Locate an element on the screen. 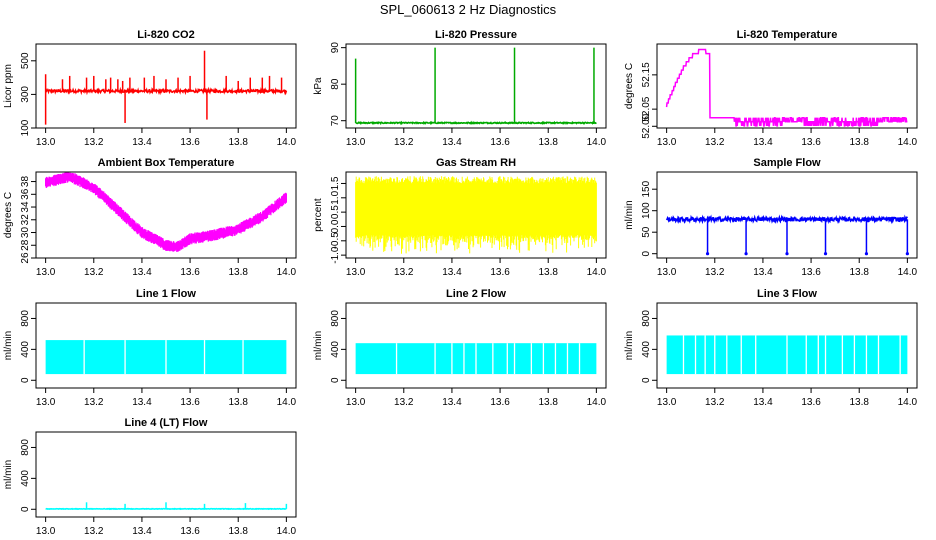 The image size is (936, 540). line3-title: Line 3 Flow is located at coordinates (787, 294).